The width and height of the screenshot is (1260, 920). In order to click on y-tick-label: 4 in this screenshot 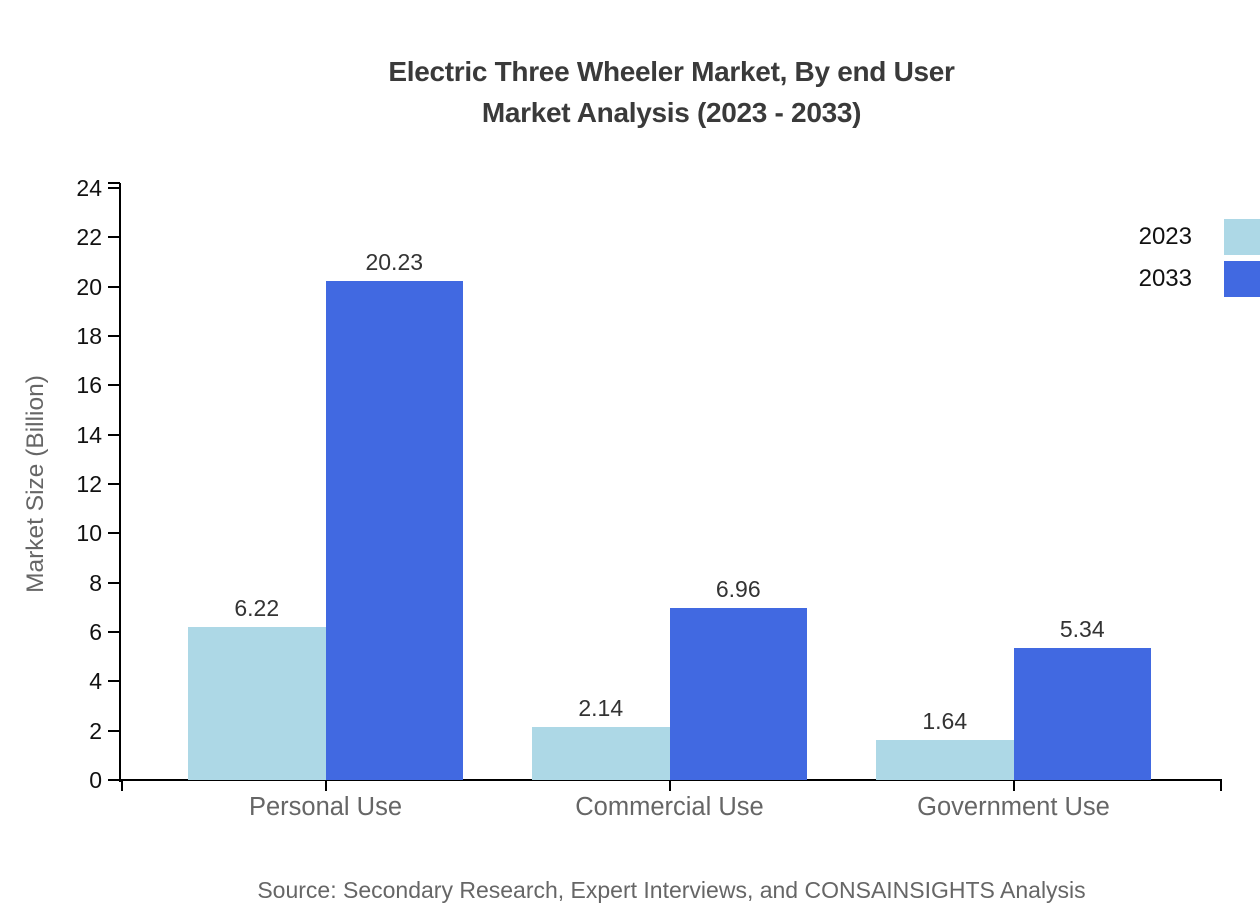, I will do `click(95, 681)`.